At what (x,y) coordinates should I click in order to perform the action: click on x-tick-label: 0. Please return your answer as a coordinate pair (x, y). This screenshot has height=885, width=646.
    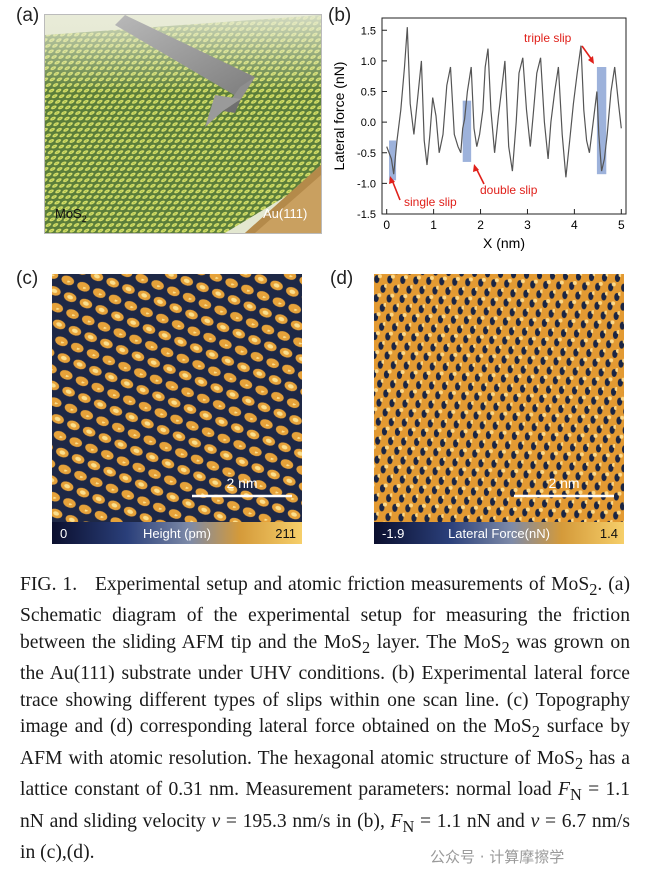
    Looking at the image, I should click on (386, 225).